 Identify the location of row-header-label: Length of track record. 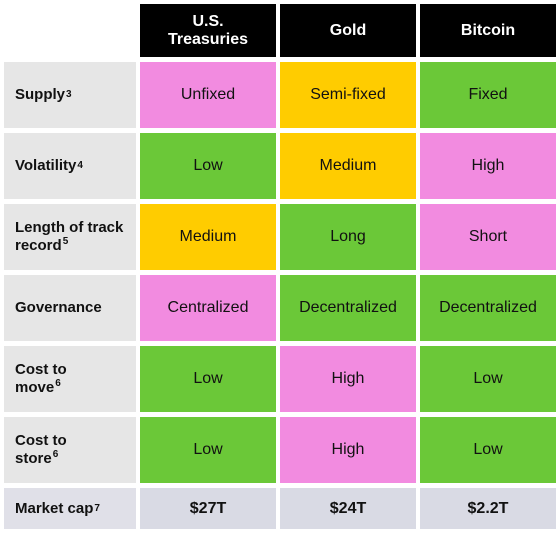
(69, 236).